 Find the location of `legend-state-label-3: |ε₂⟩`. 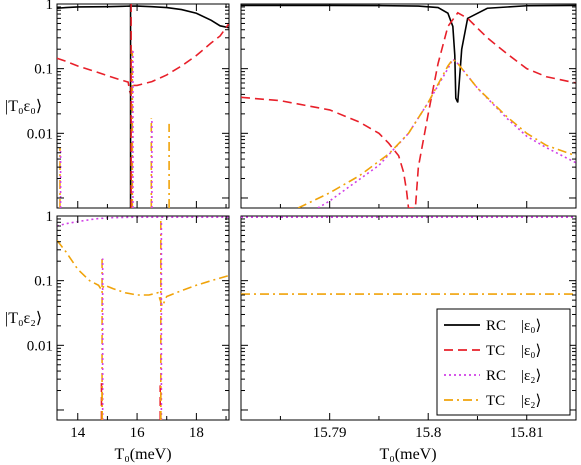

legend-state-label-3: |ε₂⟩ is located at coordinates (531, 401).